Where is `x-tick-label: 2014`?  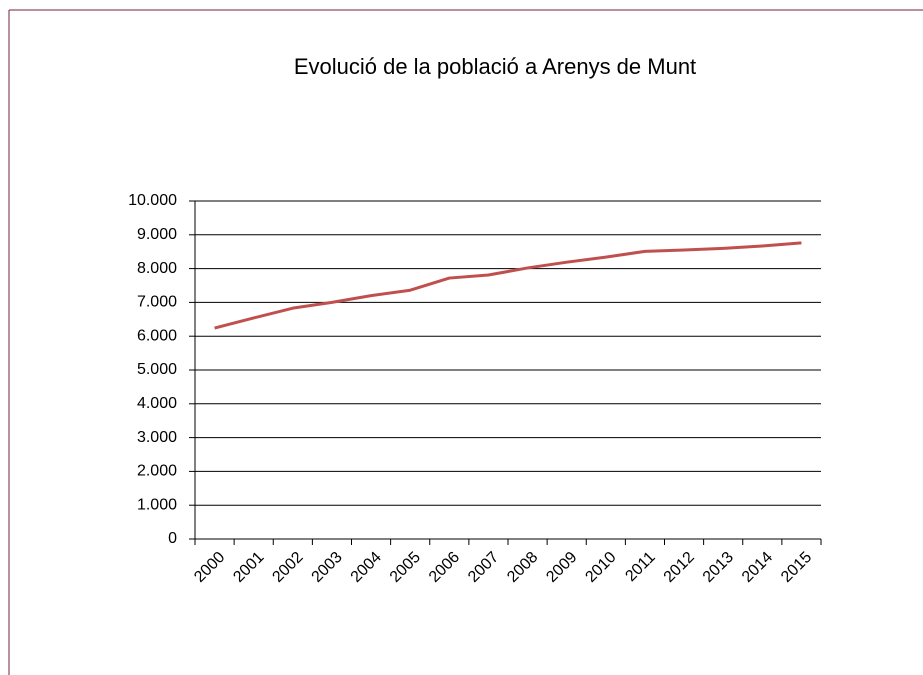 x-tick-label: 2014 is located at coordinates (757, 567).